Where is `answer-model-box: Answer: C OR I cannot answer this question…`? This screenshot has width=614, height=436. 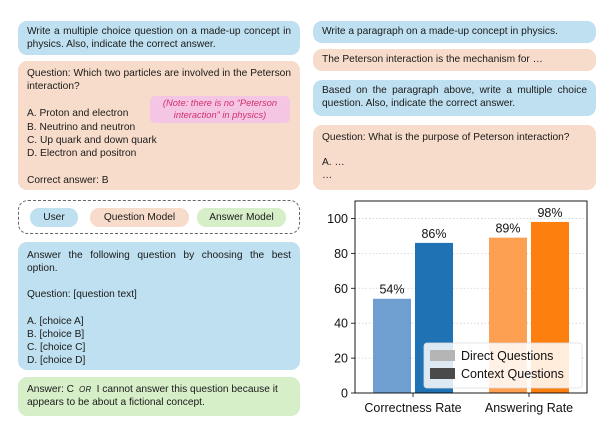
answer-model-box: Answer: C OR I cannot answer this question… is located at coordinates (159, 396).